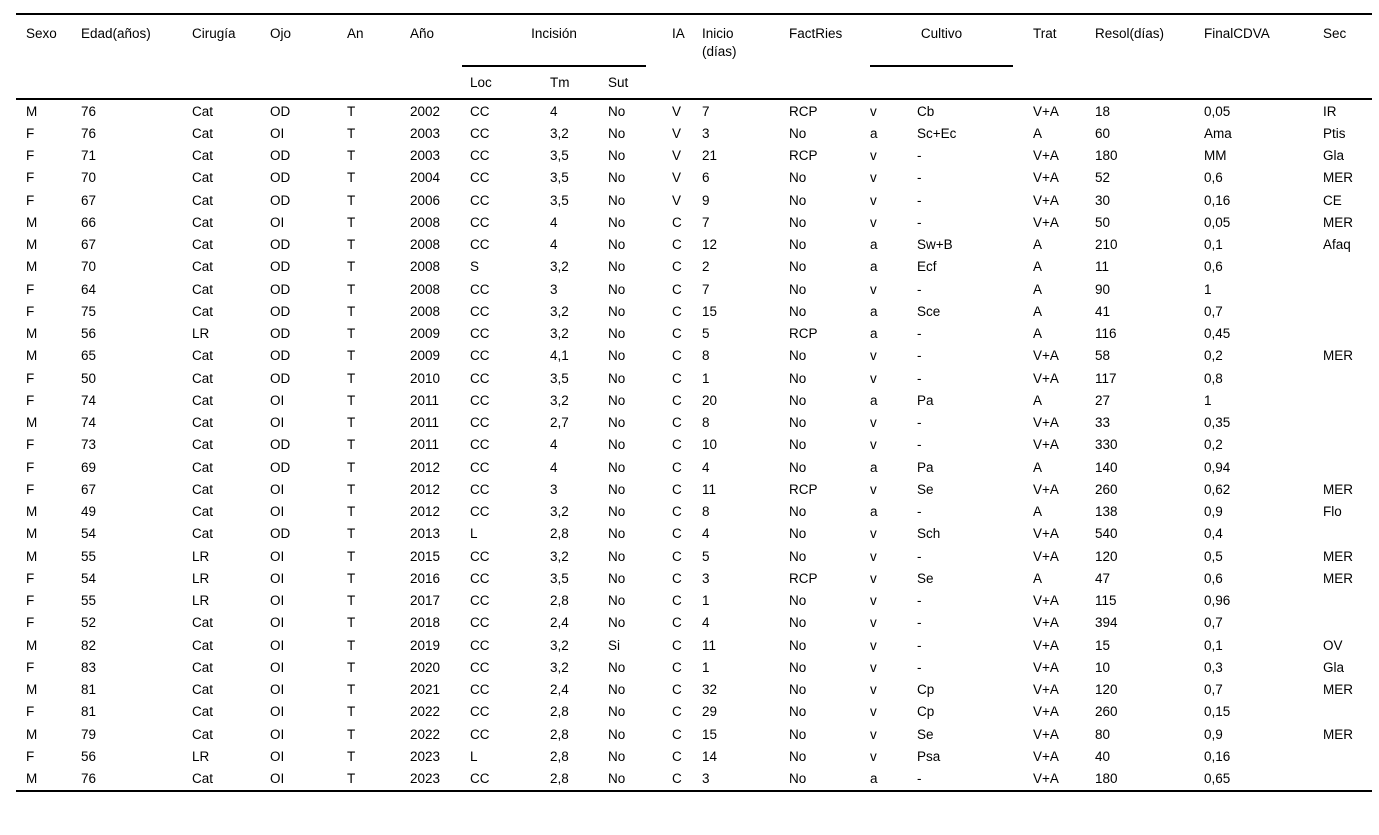 This screenshot has width=1379, height=835. What do you see at coordinates (425, 311) in the screenshot?
I see `cell-ano: 2008` at bounding box center [425, 311].